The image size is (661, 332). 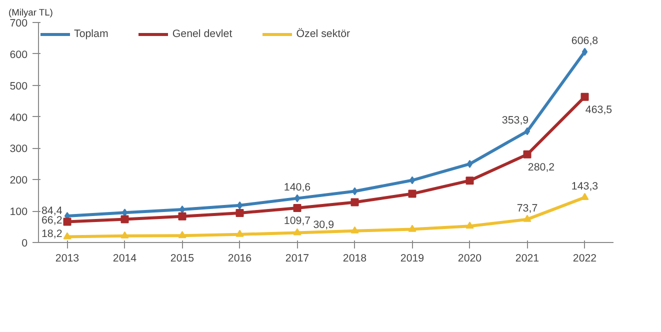 What do you see at coordinates (584, 186) in the screenshot?
I see `data-label: 143,3` at bounding box center [584, 186].